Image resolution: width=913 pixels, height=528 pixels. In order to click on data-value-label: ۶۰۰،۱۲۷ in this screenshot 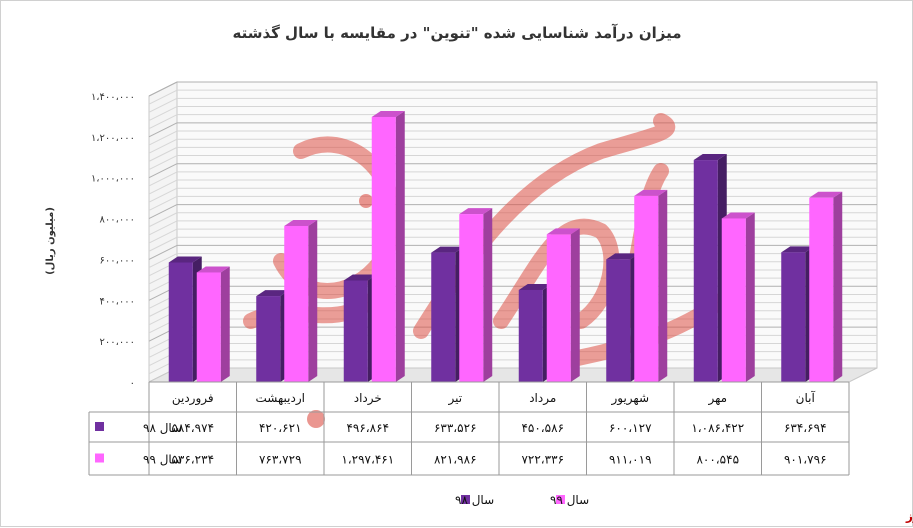, I will do `click(630, 428)`.